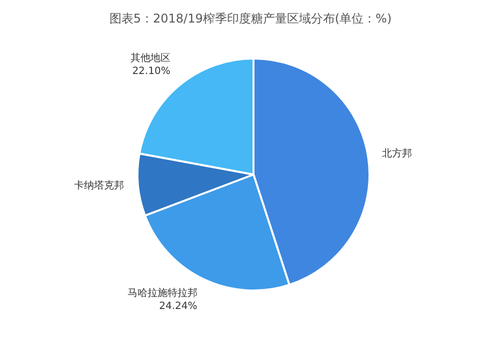  What do you see at coordinates (150, 58) in the screenshot?
I see `slice-label: 其他地区` at bounding box center [150, 58].